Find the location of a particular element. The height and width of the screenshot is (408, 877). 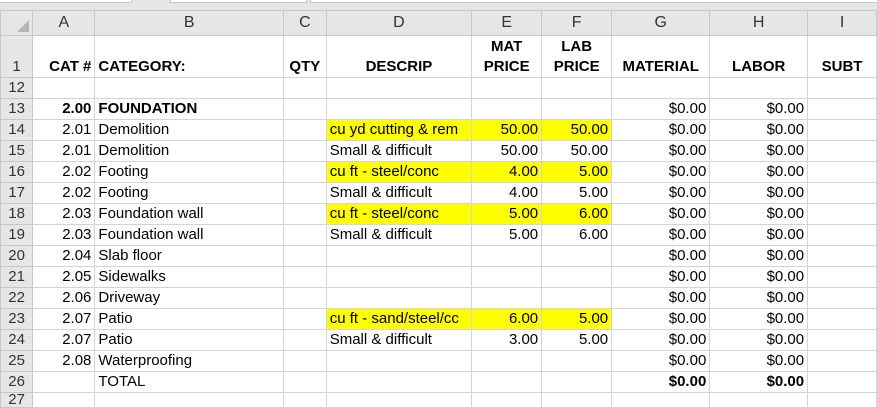

cell-mat-price: 4.00 is located at coordinates (507, 172).